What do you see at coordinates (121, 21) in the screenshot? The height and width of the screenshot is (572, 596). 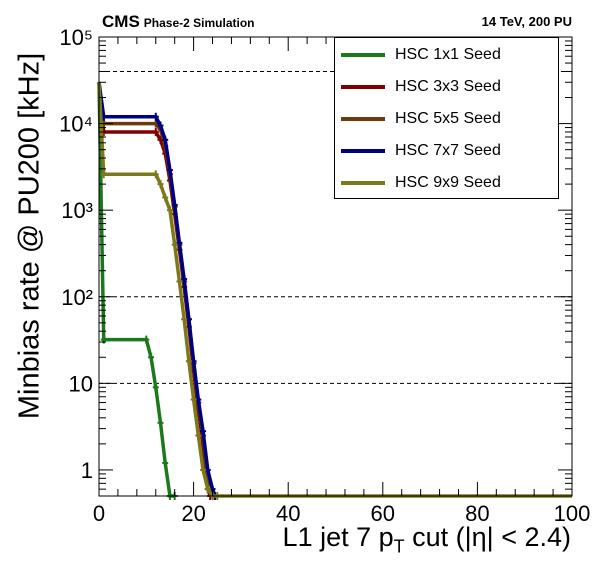 I see `experiment-name: CMS` at bounding box center [121, 21].